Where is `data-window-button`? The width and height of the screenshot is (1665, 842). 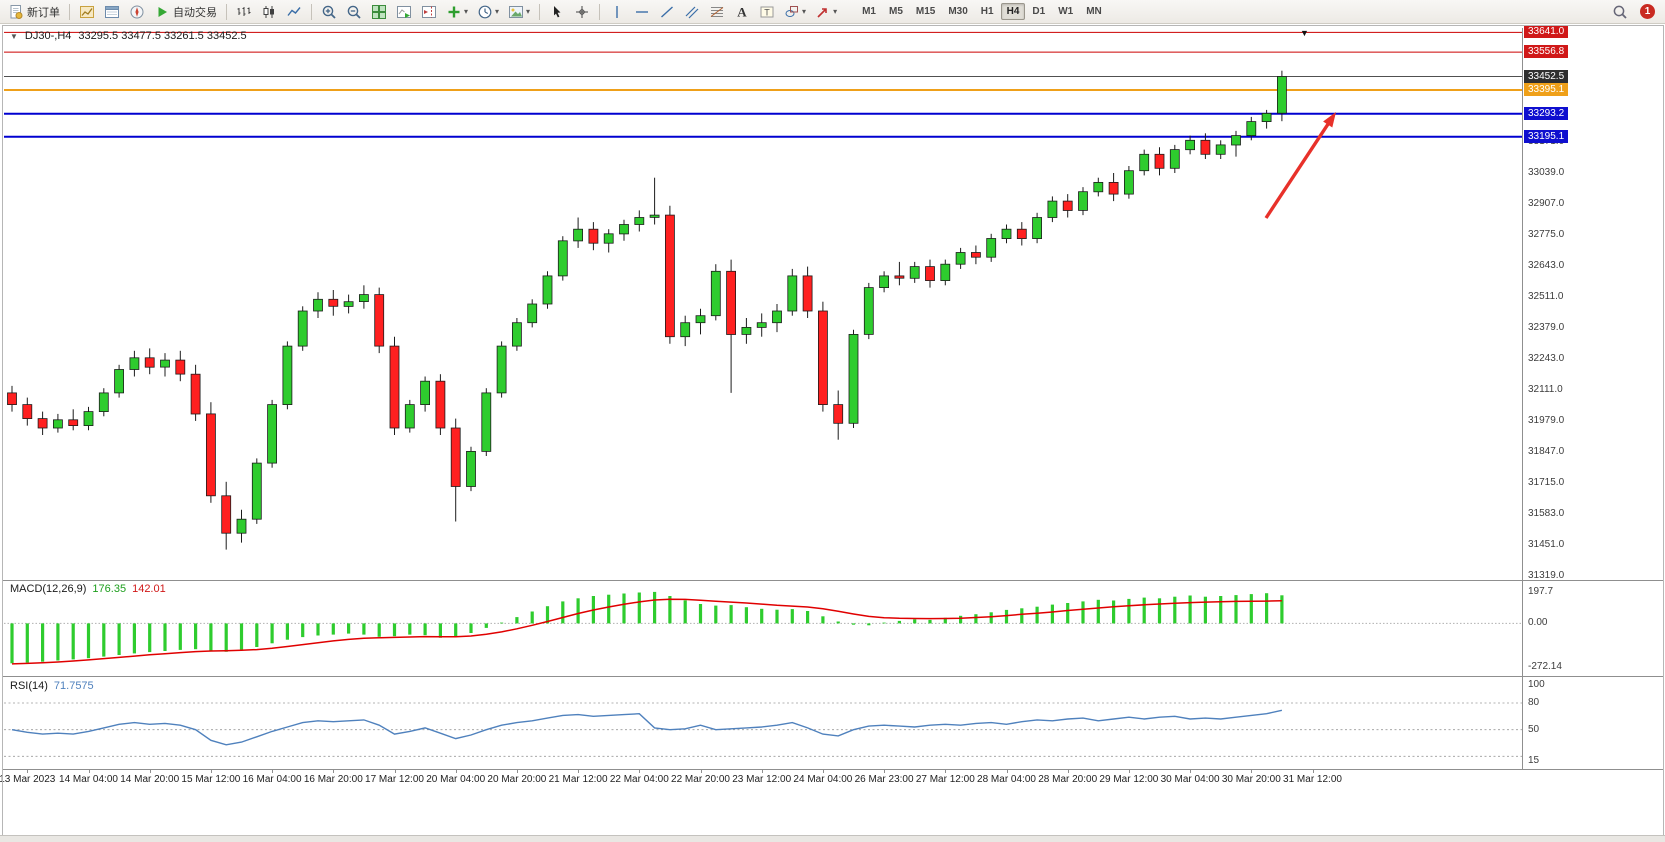
data-window-button is located at coordinates (112, 12).